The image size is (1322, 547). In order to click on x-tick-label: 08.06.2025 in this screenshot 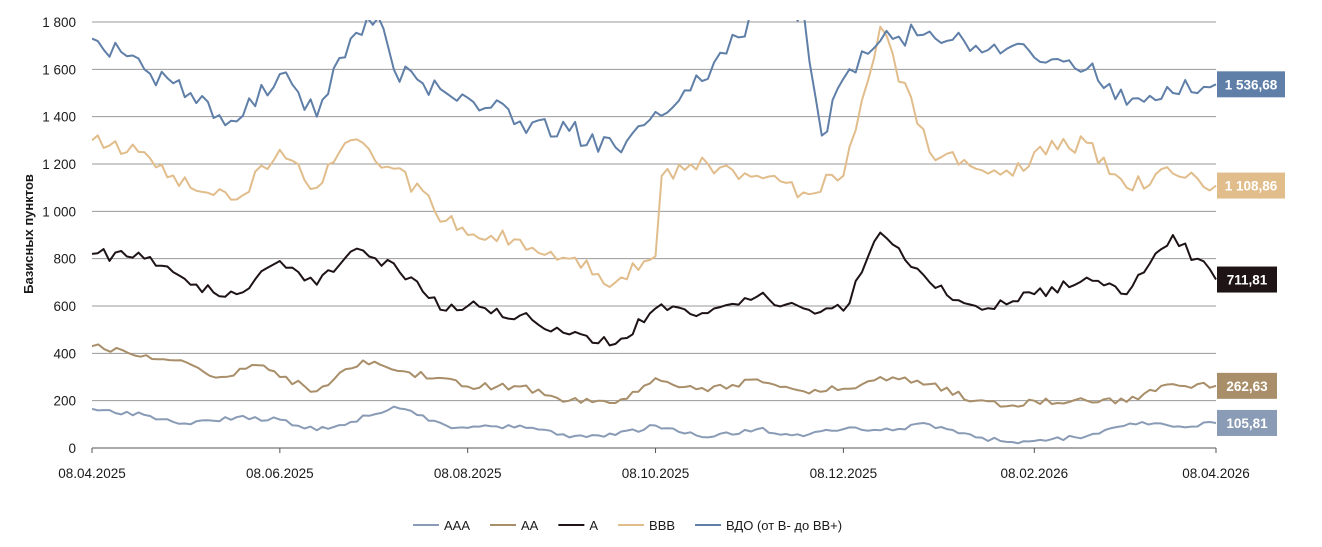, I will do `click(280, 473)`.